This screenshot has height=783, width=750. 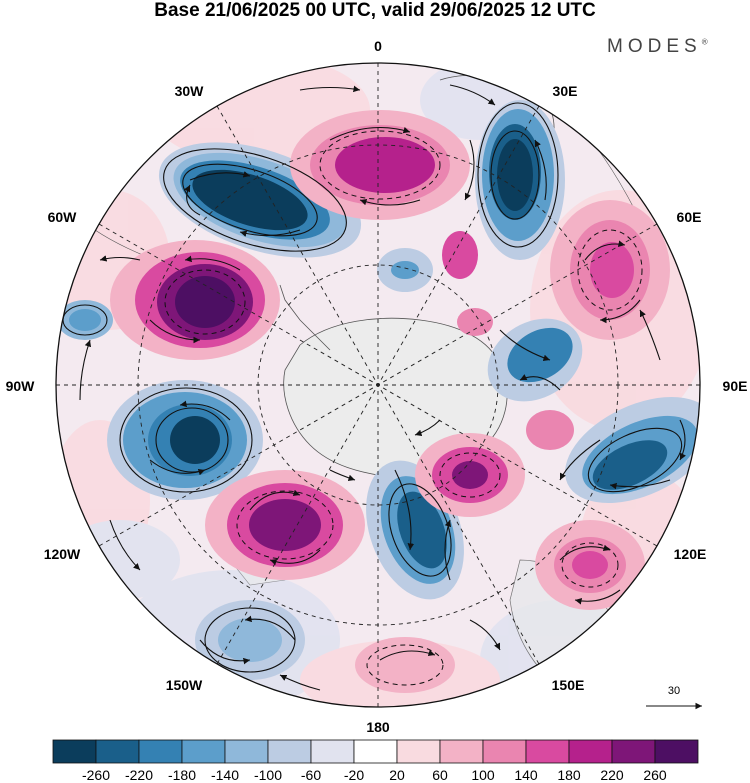 I want to click on colorbar-tick-label: -180, so click(x=182, y=775).